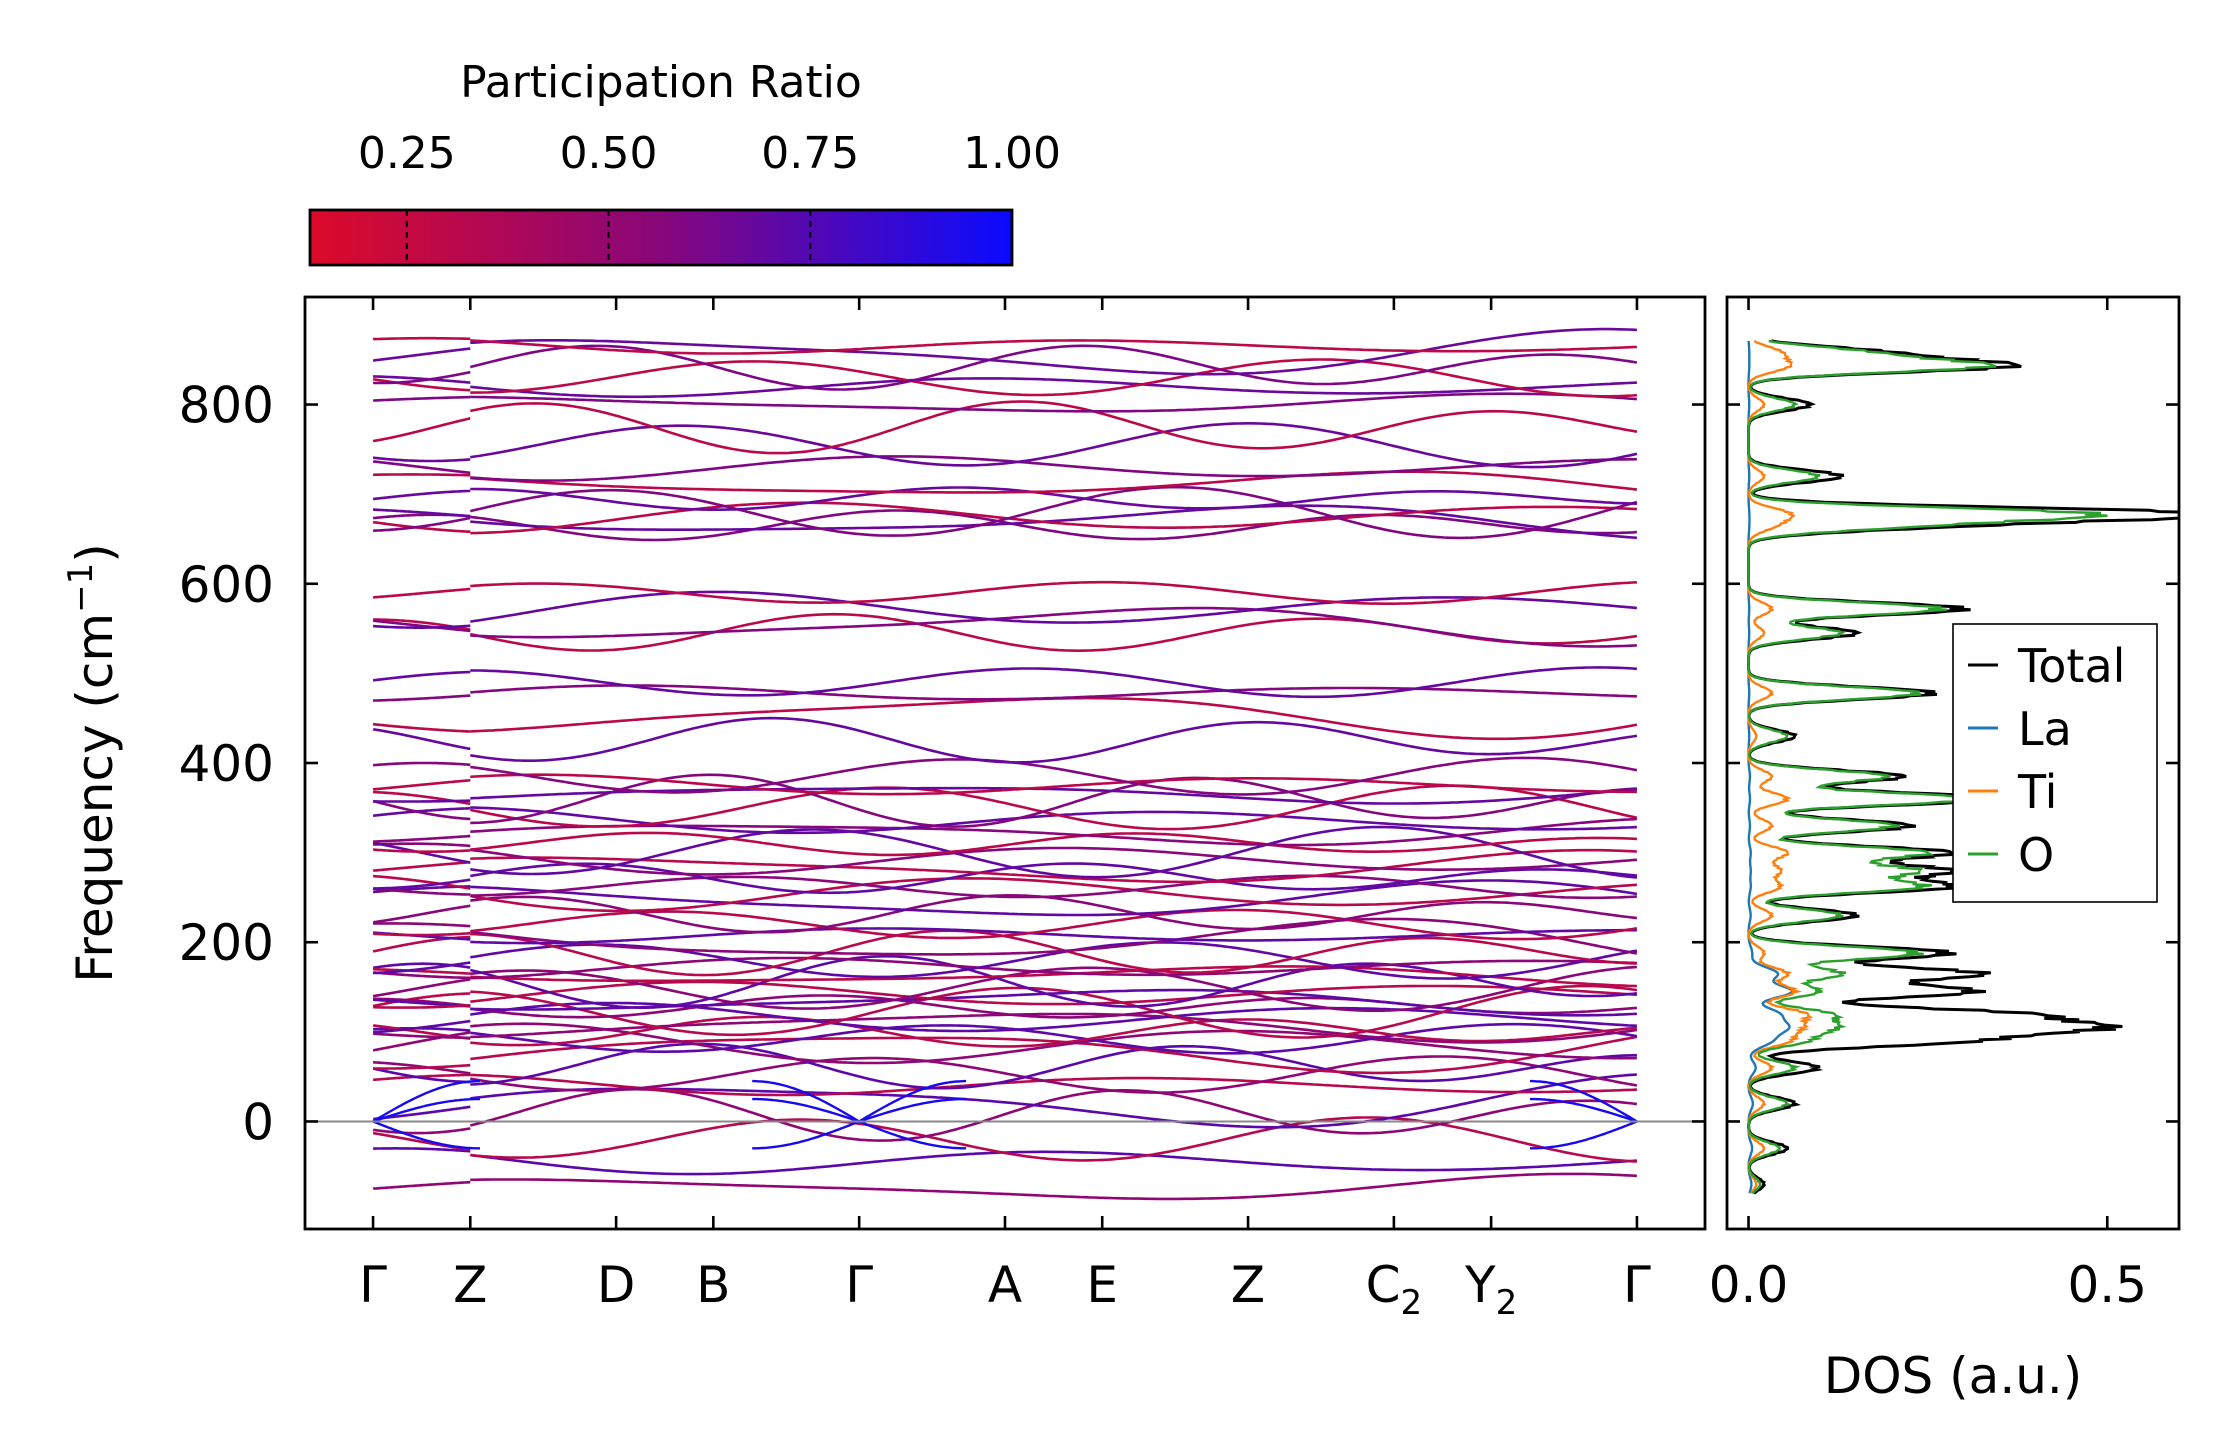 Image resolution: width=2222 pixels, height=1455 pixels. What do you see at coordinates (1005, 1285) in the screenshot?
I see `kpoint-letter: A` at bounding box center [1005, 1285].